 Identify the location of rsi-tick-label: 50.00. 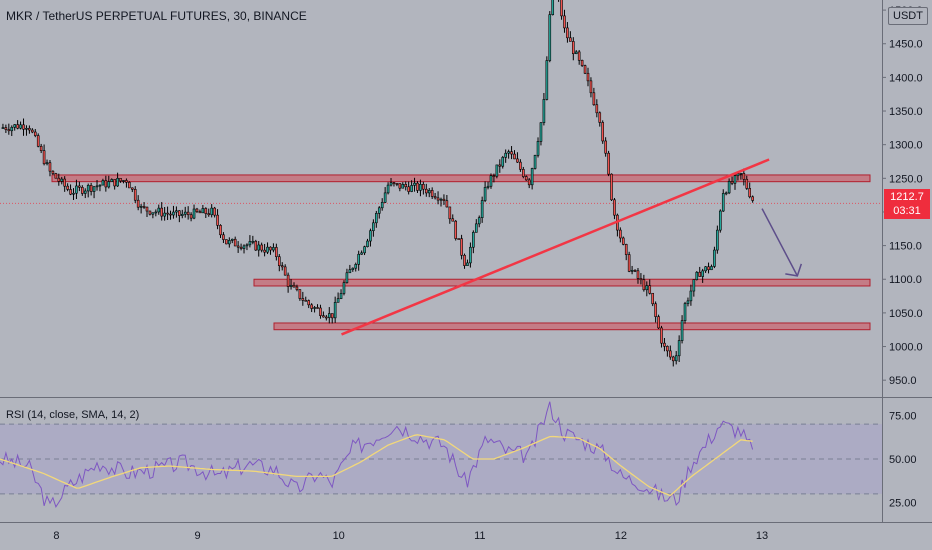
(903, 460).